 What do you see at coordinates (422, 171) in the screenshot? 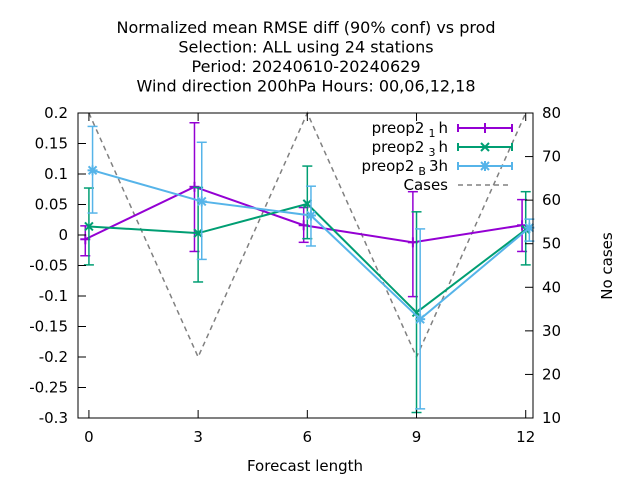
I see `legend-subscript: B` at bounding box center [422, 171].